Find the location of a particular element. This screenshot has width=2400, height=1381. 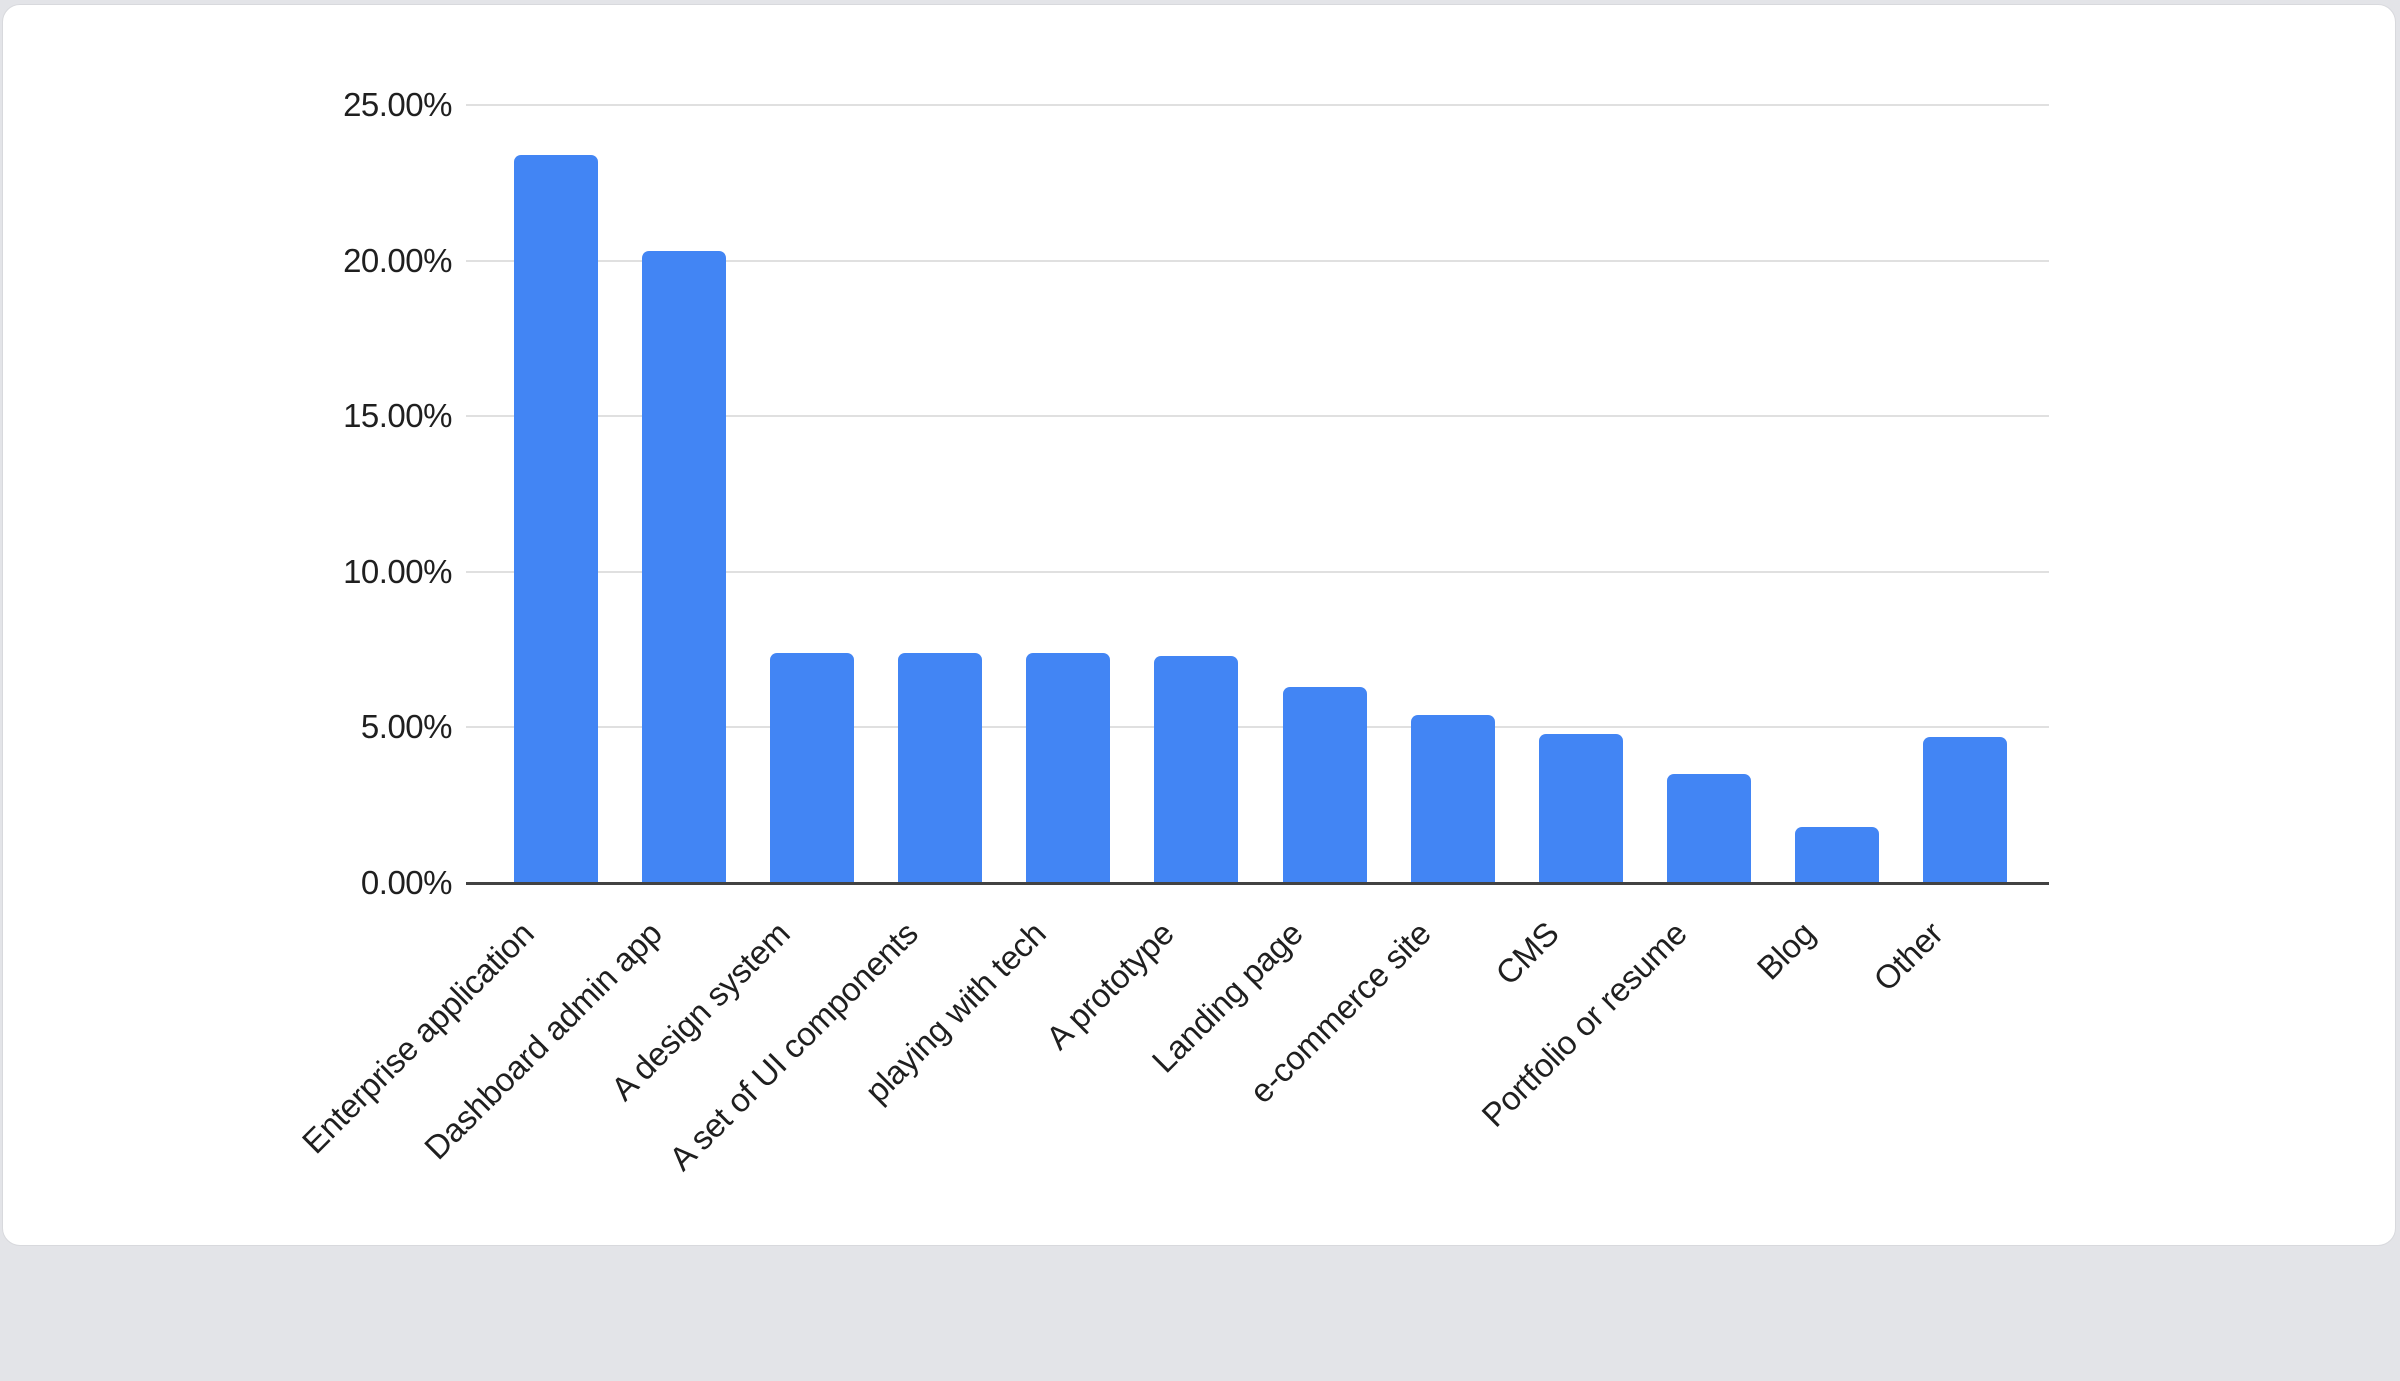

y-tick-label: 15.00% is located at coordinates (397, 416).